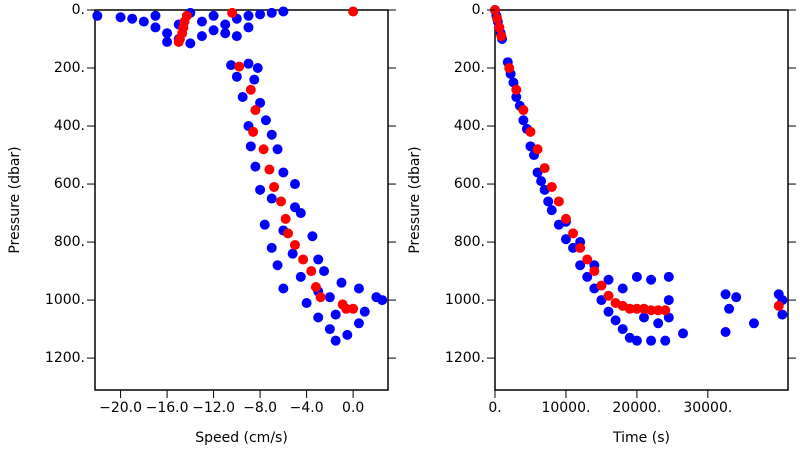  I want to click on x-tick-label: 0.0, so click(353, 408).